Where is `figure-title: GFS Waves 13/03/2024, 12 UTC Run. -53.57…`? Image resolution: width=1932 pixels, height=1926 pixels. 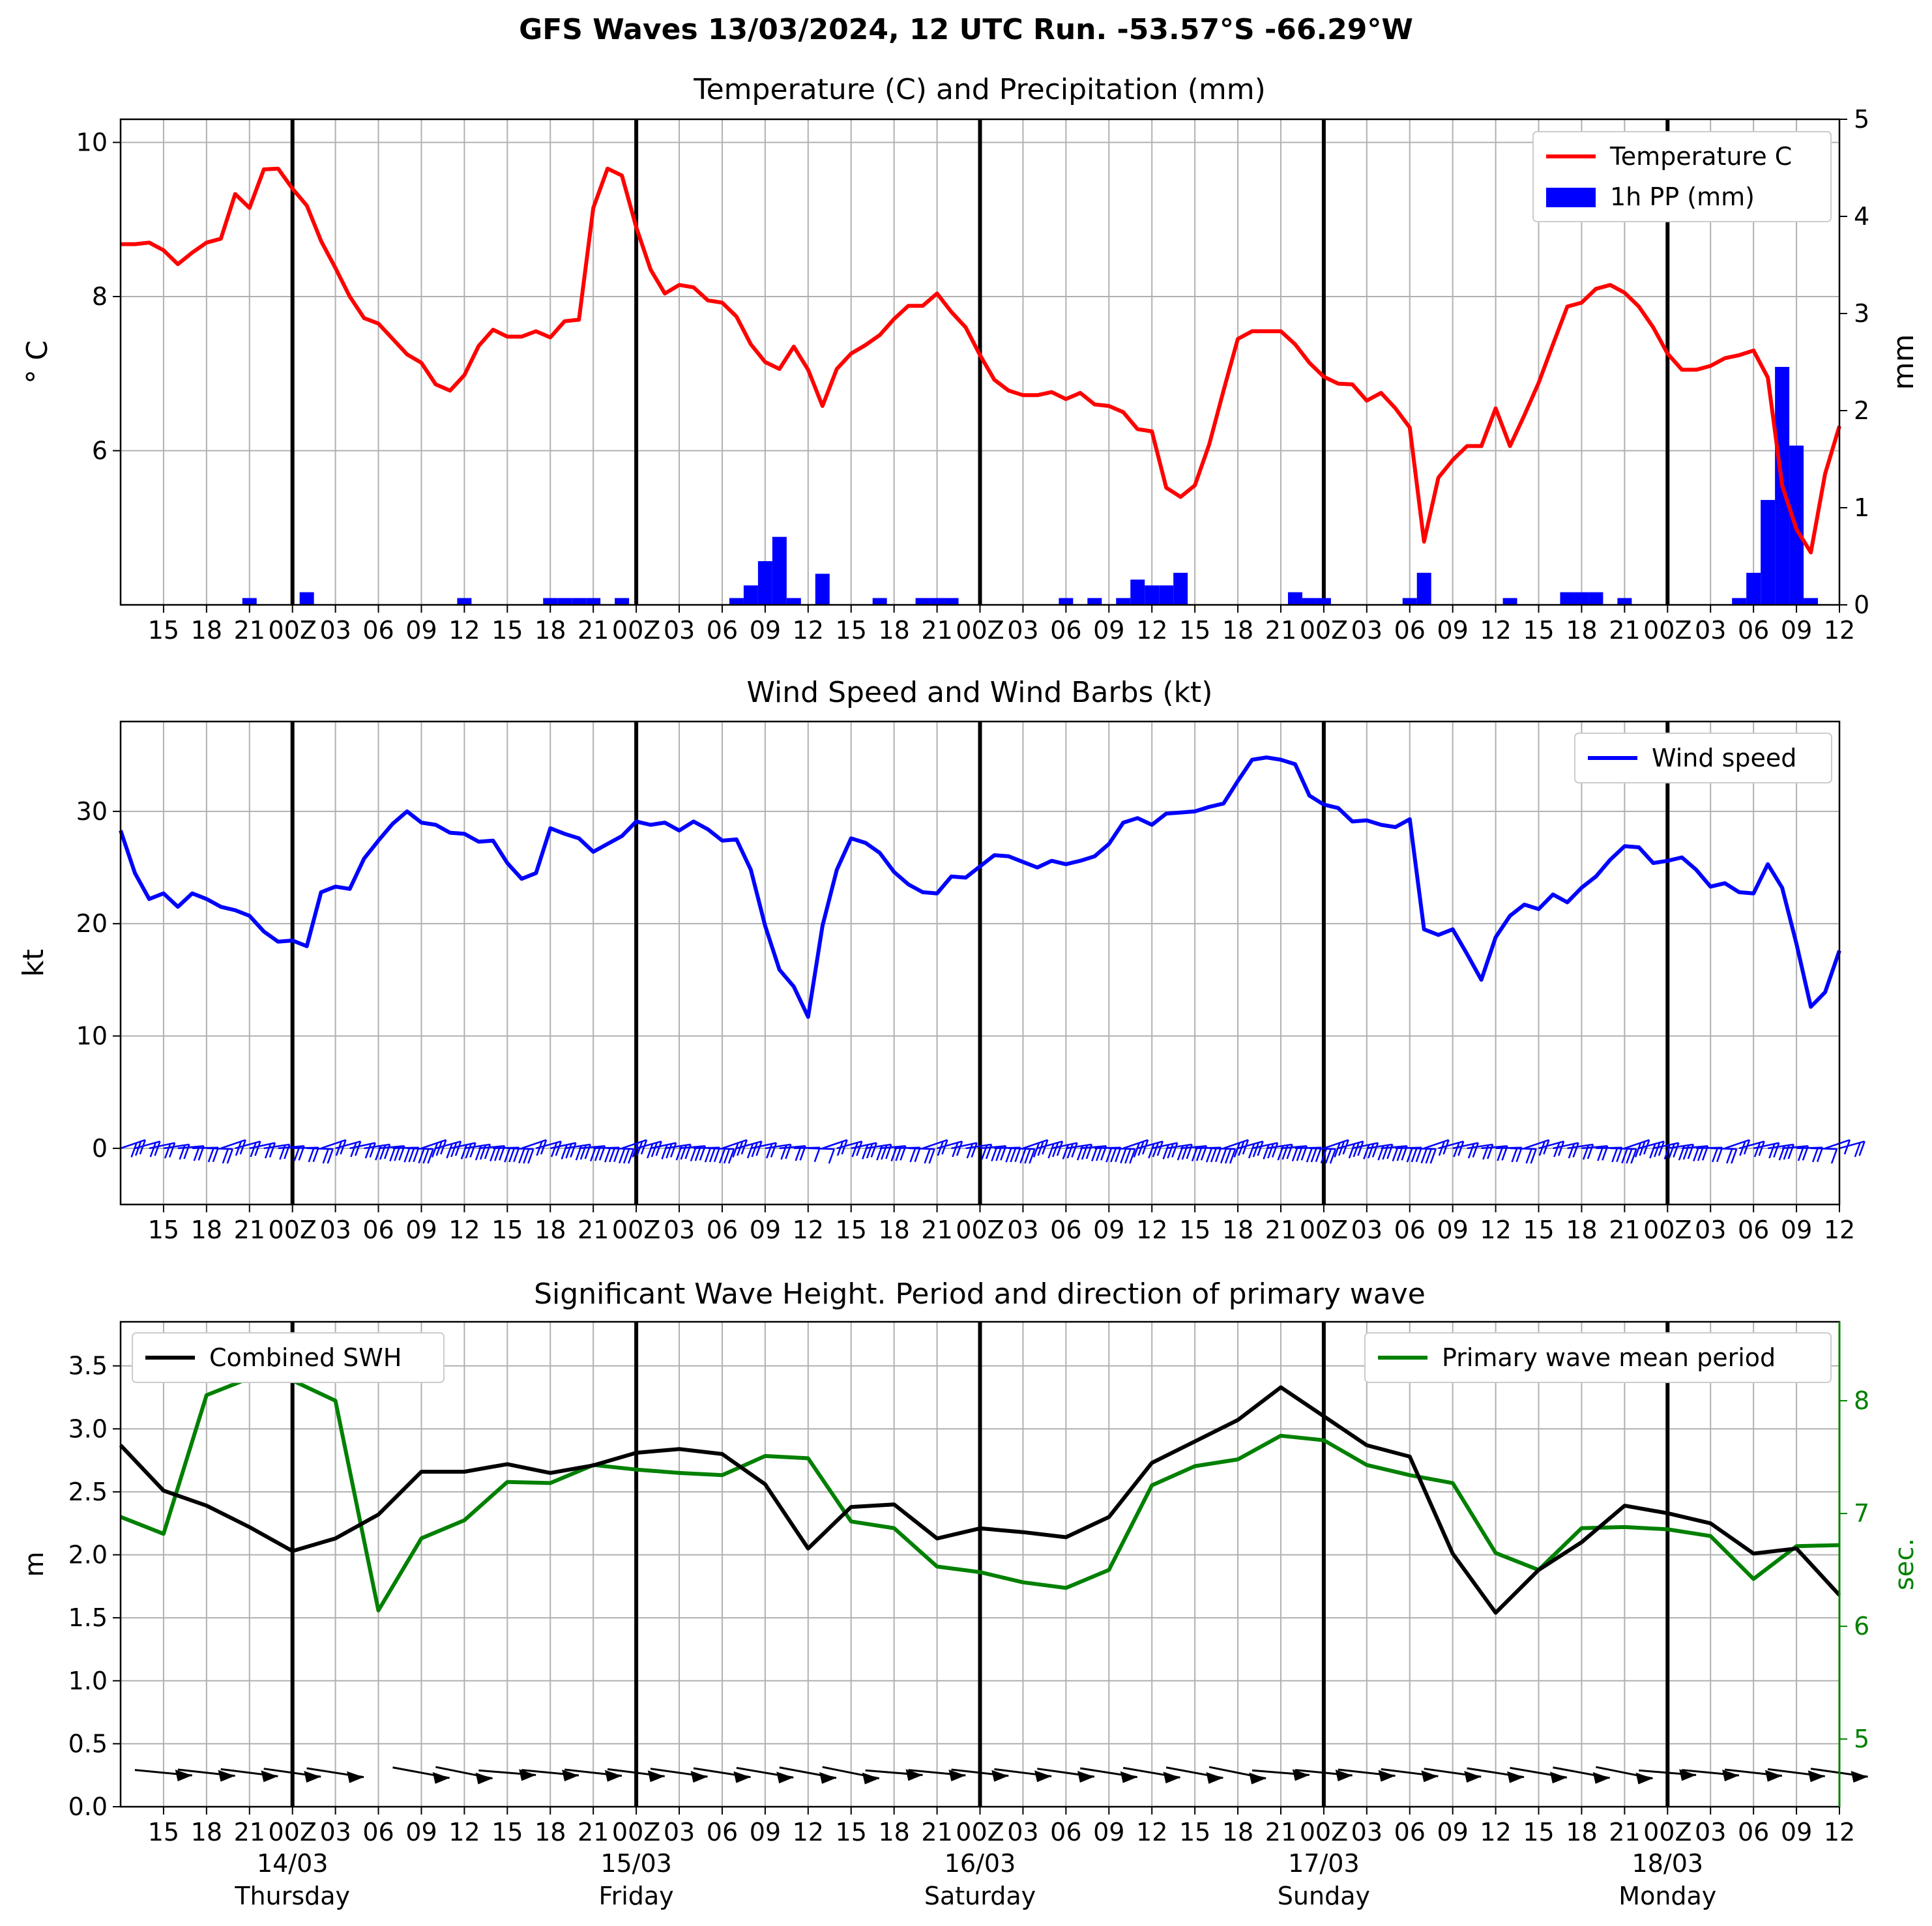
figure-title: GFS Waves 13/03/2024, 12 UTC Run. -53.57… is located at coordinates (966, 29).